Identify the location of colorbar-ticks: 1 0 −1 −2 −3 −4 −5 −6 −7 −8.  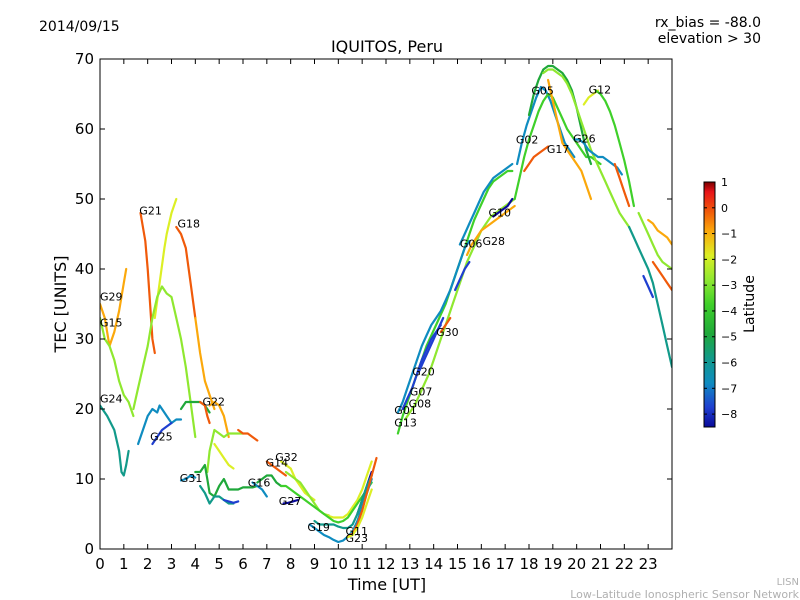
(720, 298).